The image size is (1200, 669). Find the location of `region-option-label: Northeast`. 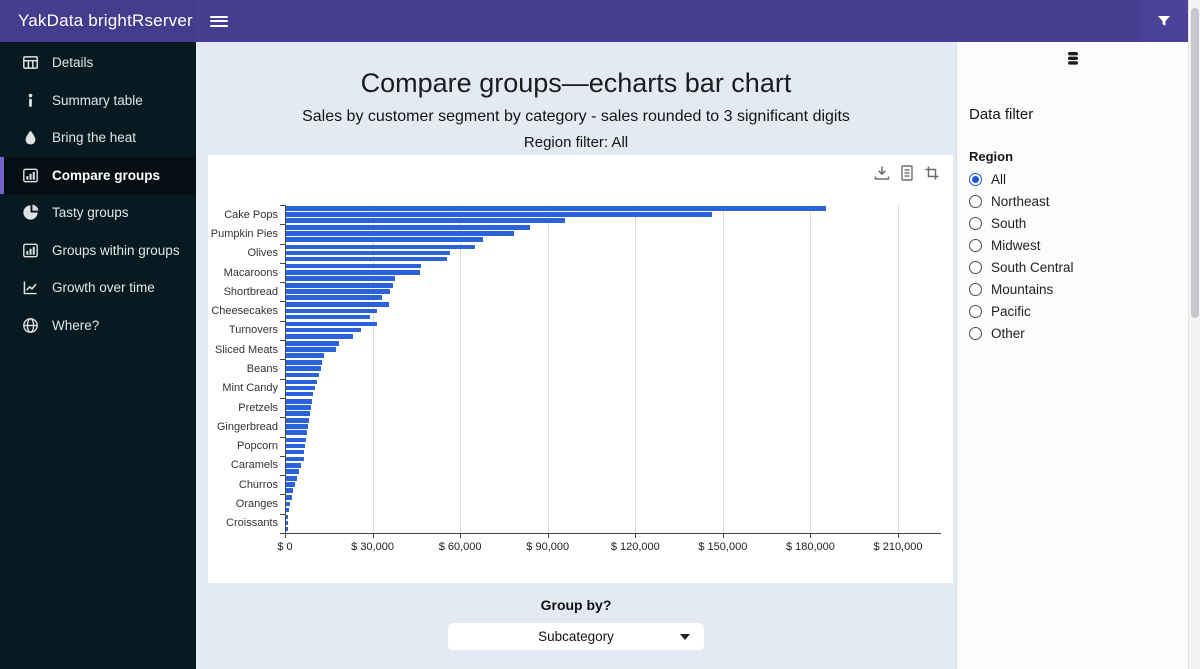

region-option-label: Northeast is located at coordinates (1020, 201).